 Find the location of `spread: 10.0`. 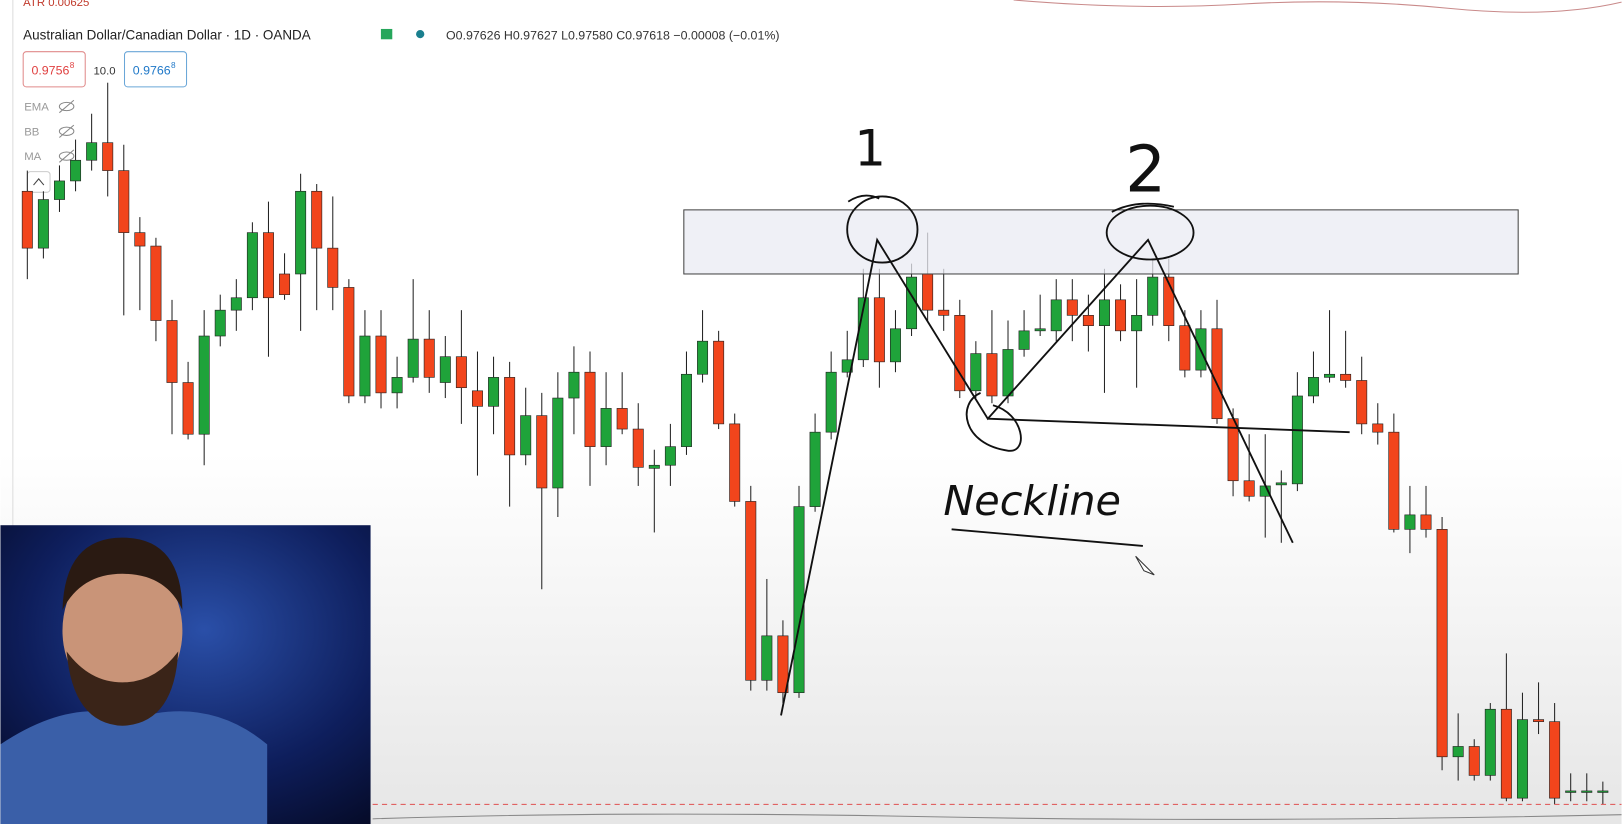

spread: 10.0 is located at coordinates (104, 71).